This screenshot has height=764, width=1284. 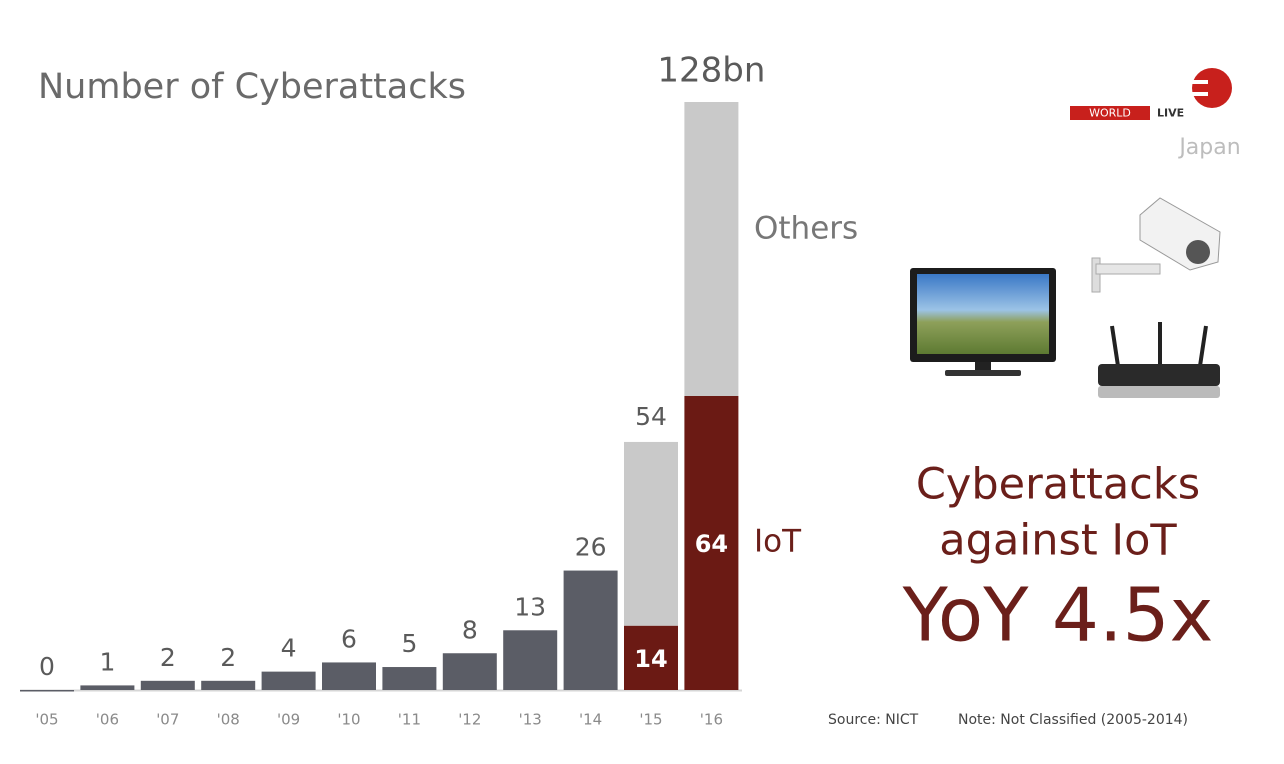 What do you see at coordinates (47, 666) in the screenshot?
I see `value-label: 0` at bounding box center [47, 666].